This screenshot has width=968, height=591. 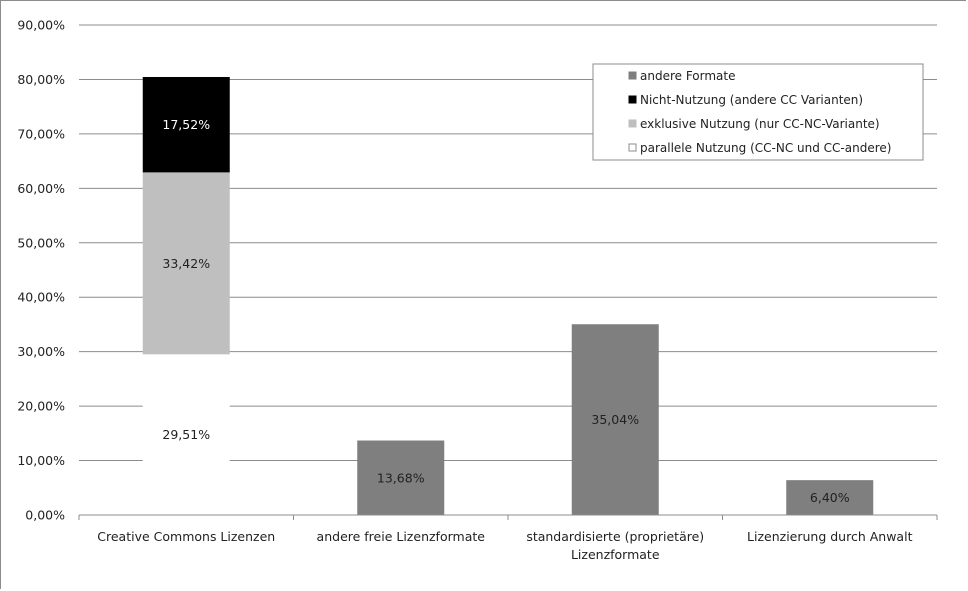 What do you see at coordinates (41, 351) in the screenshot?
I see `y-tick-label: 30,00%` at bounding box center [41, 351].